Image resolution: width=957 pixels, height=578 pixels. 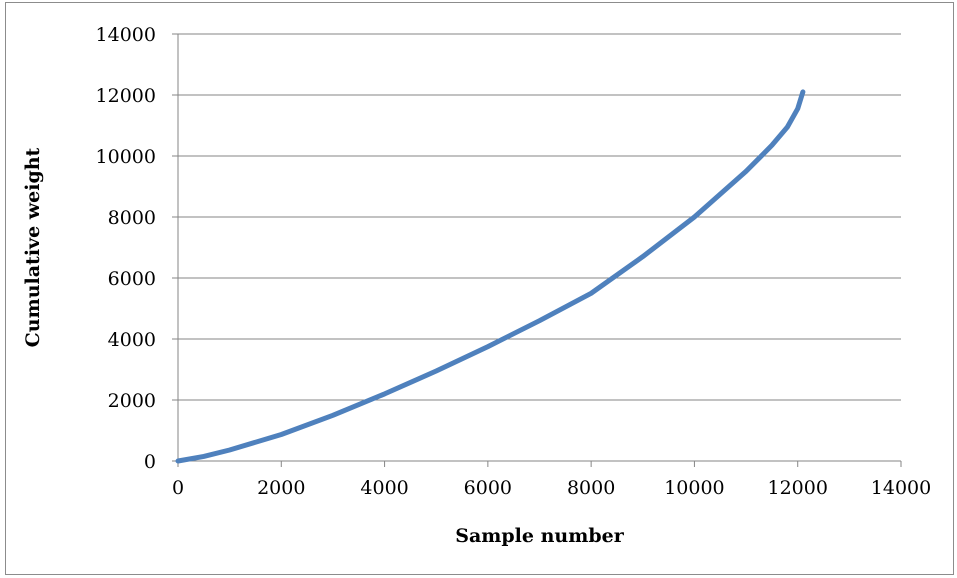 What do you see at coordinates (150, 462) in the screenshot?
I see `y-tick-label: 0` at bounding box center [150, 462].